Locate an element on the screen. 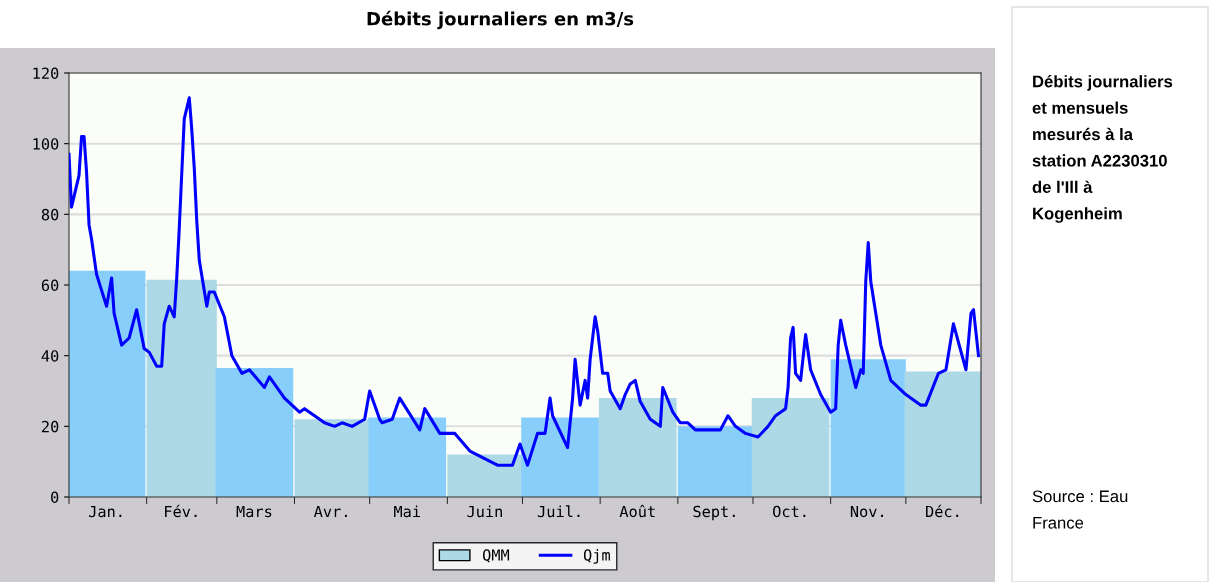  legend-label: QMM is located at coordinates (496, 556).